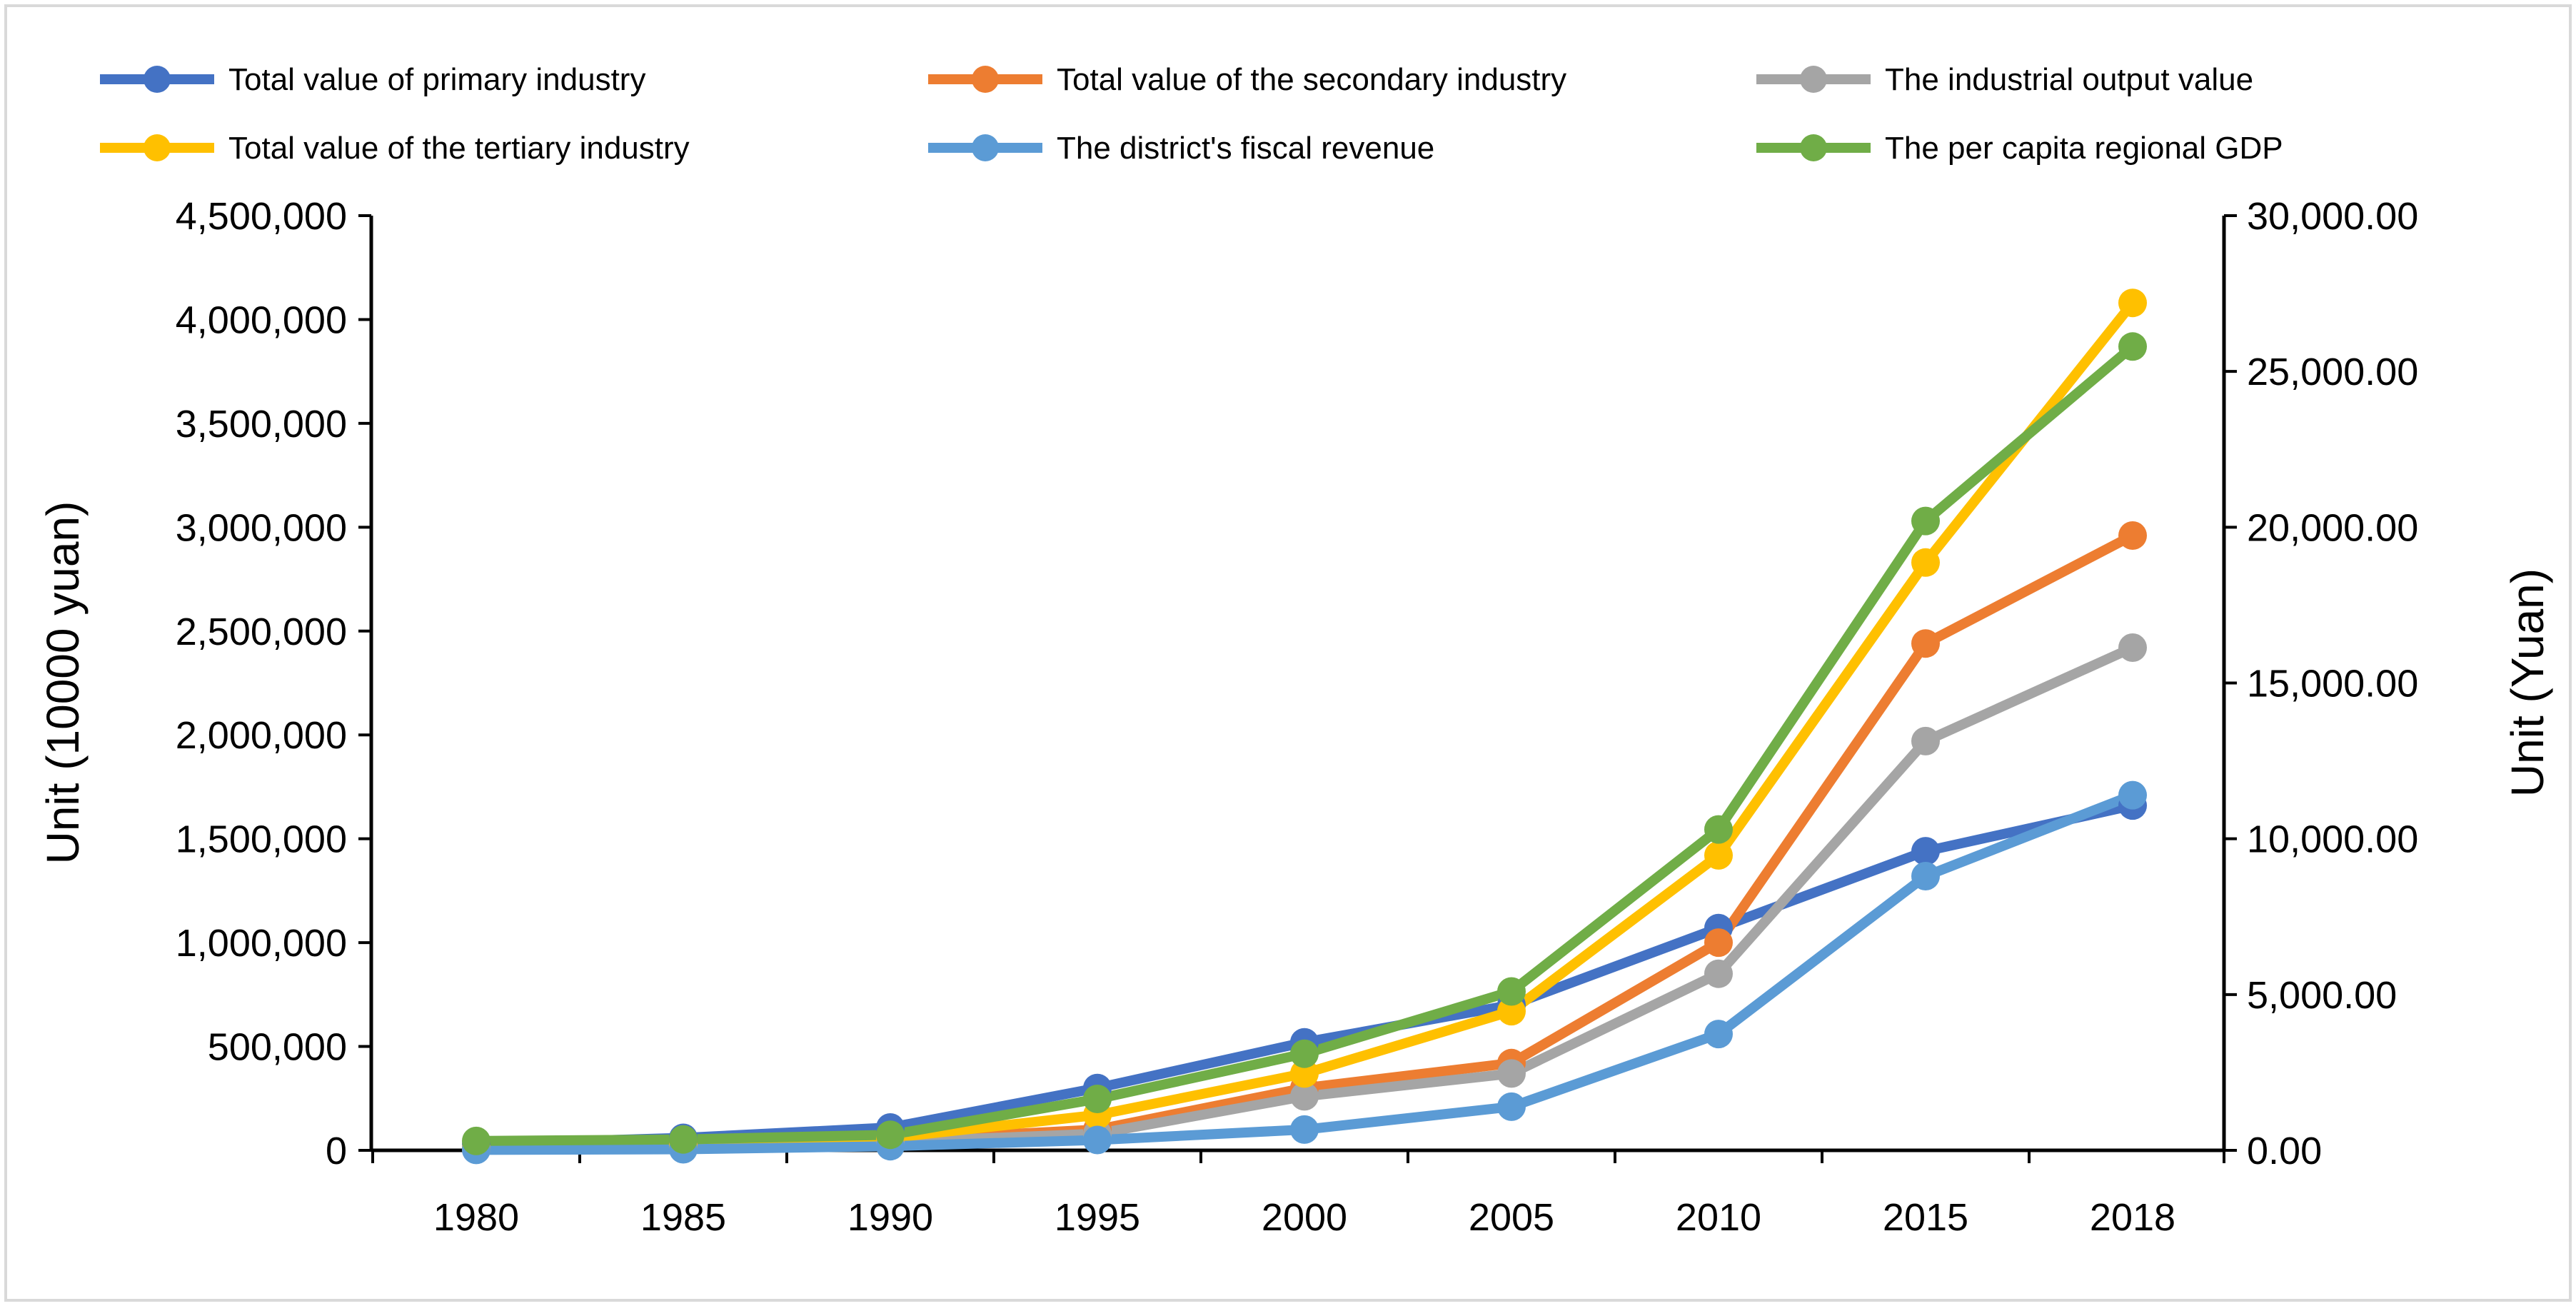 Image resolution: width=2576 pixels, height=1306 pixels. I want to click on left-y-tick-label: 4,500,000, so click(262, 216).